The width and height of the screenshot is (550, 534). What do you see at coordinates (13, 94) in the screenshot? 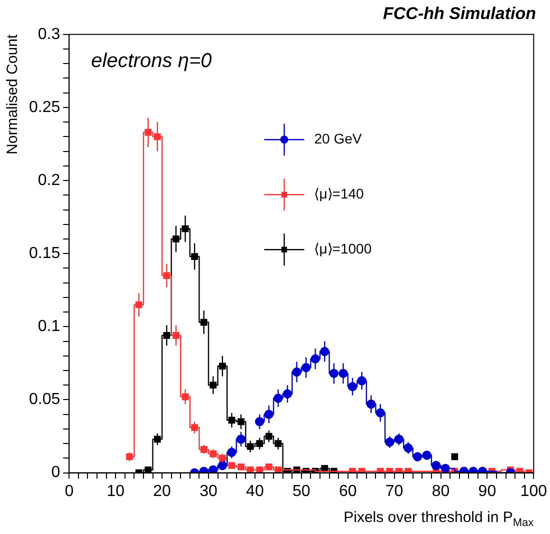
I see `y-axis-title: Normalised Count` at bounding box center [13, 94].